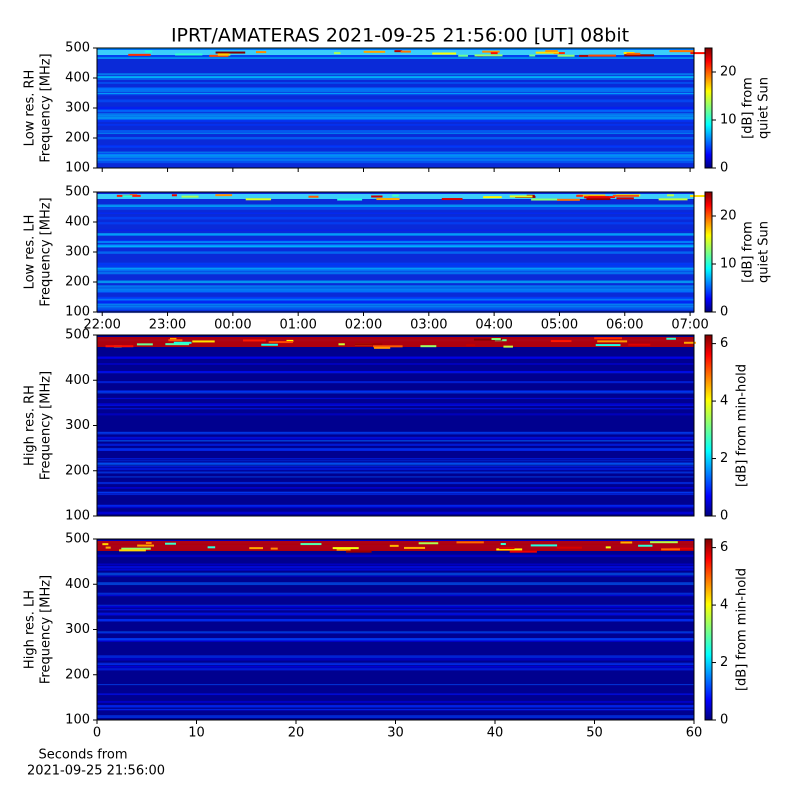 This screenshot has width=800, height=800. I want to click on x-tick-label: 06:00, so click(624, 325).